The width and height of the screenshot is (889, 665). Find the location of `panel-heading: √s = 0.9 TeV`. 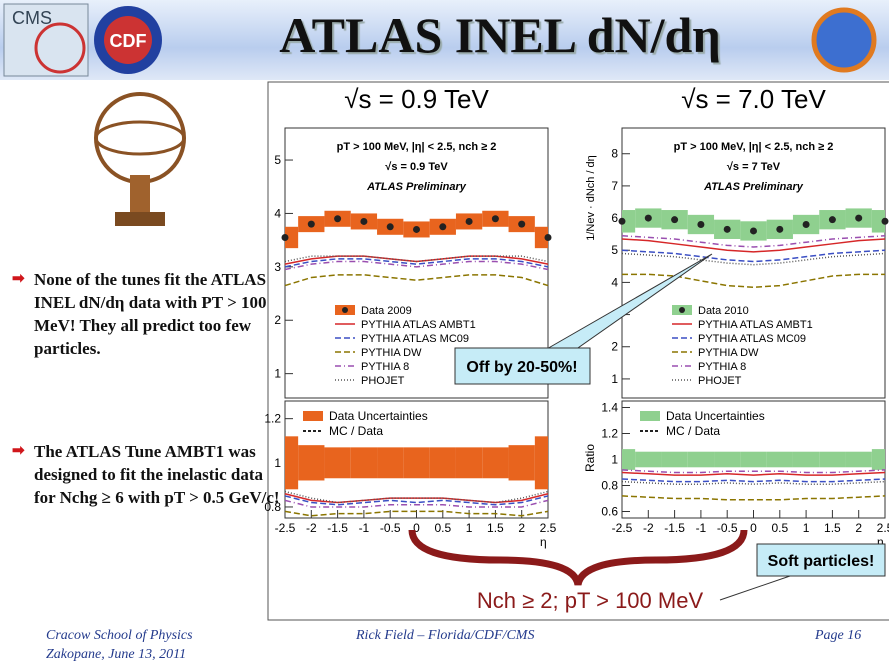

panel-heading: √s = 0.9 TeV is located at coordinates (416, 99).